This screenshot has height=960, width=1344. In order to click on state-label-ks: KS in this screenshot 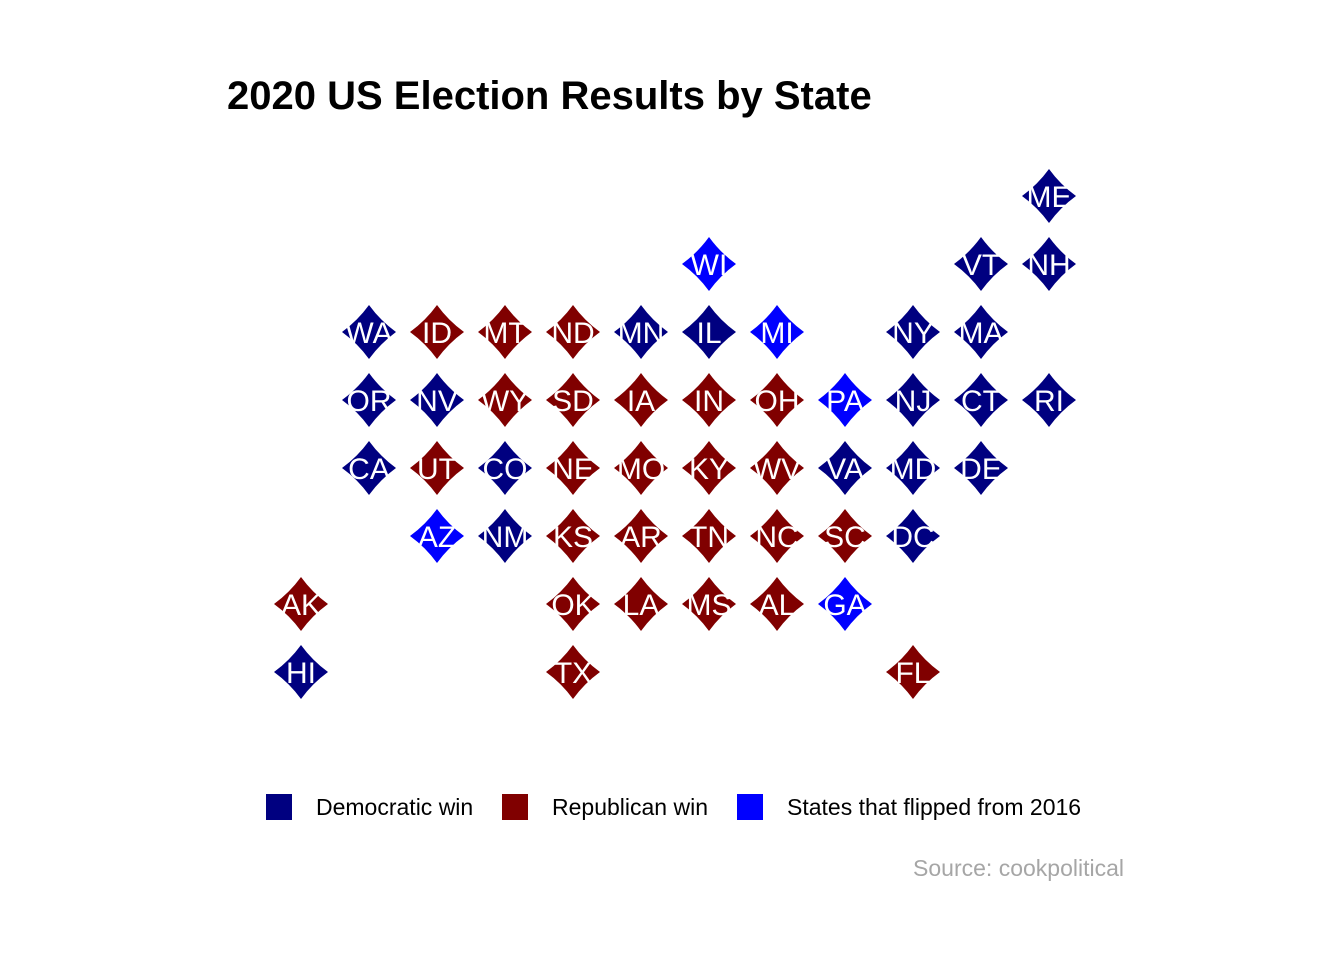, I will do `click(573, 537)`.